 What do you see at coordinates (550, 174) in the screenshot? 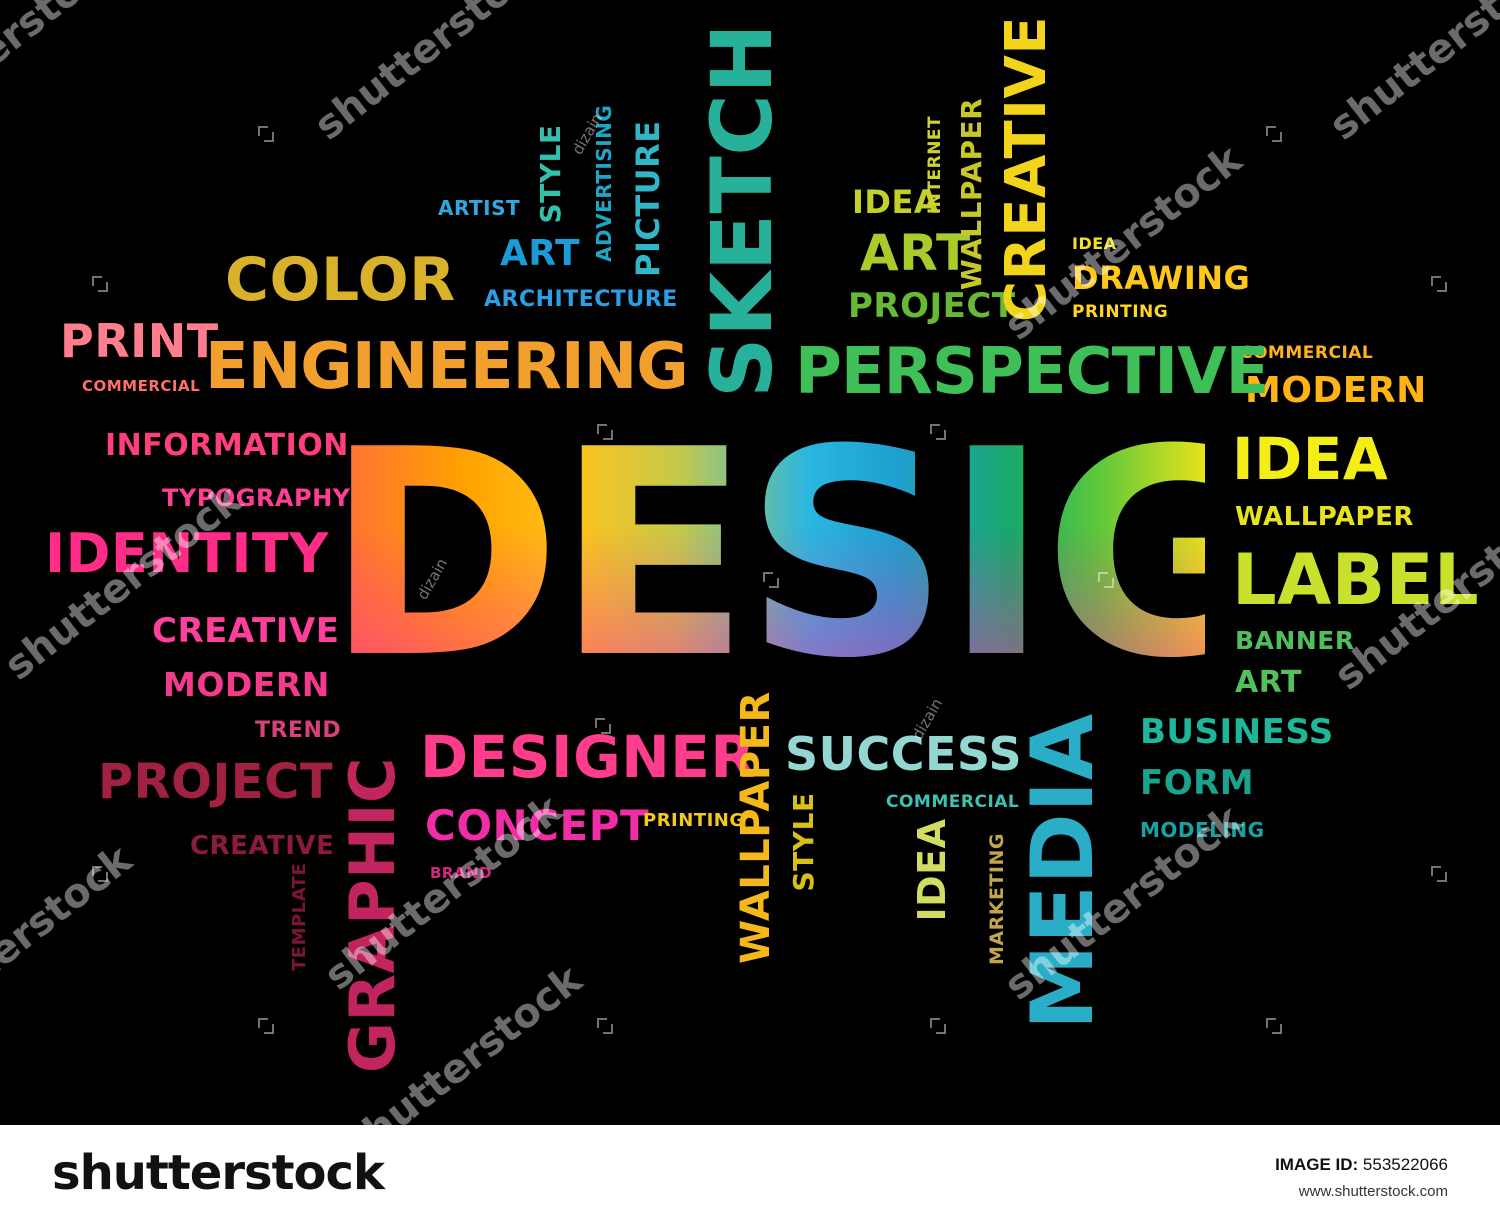
I see `word-style-top: STYLE` at bounding box center [550, 174].